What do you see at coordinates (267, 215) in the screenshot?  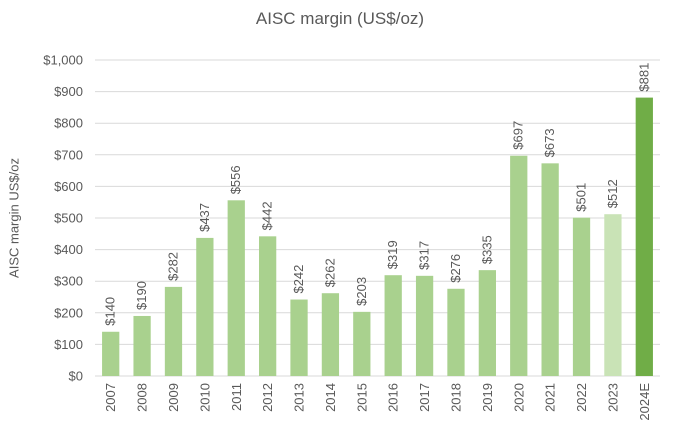 I see `data-label: $442` at bounding box center [267, 215].